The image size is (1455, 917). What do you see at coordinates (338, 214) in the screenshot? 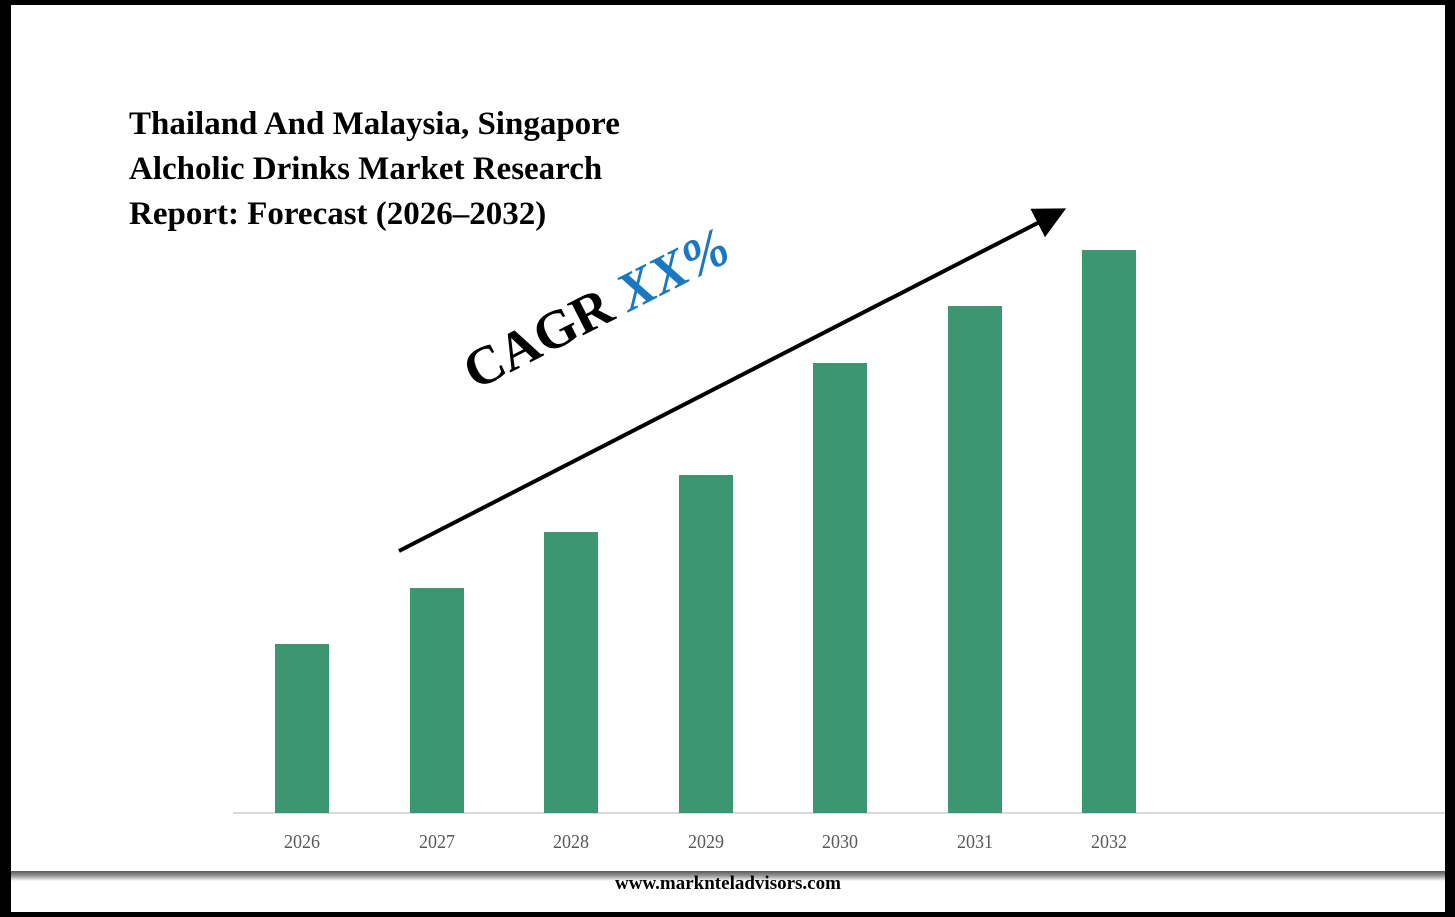
I see `title-line-3: Report: Forecast (2026–2032)` at bounding box center [338, 214].